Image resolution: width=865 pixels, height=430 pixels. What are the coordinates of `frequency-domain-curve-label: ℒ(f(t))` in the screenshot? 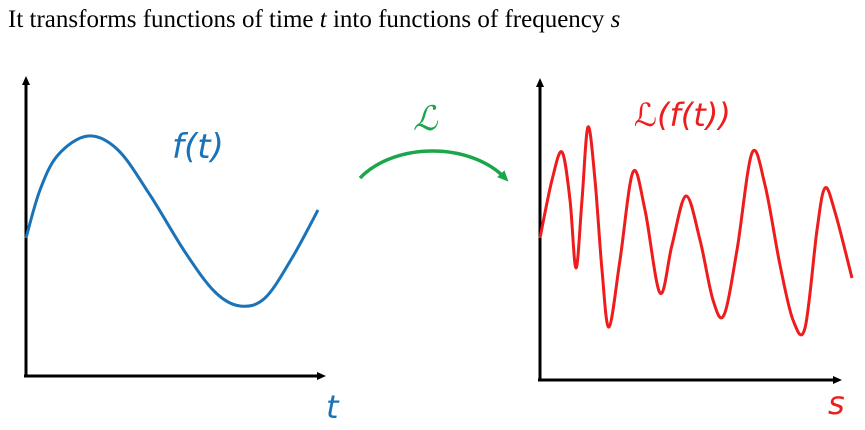 It's located at (682, 115).